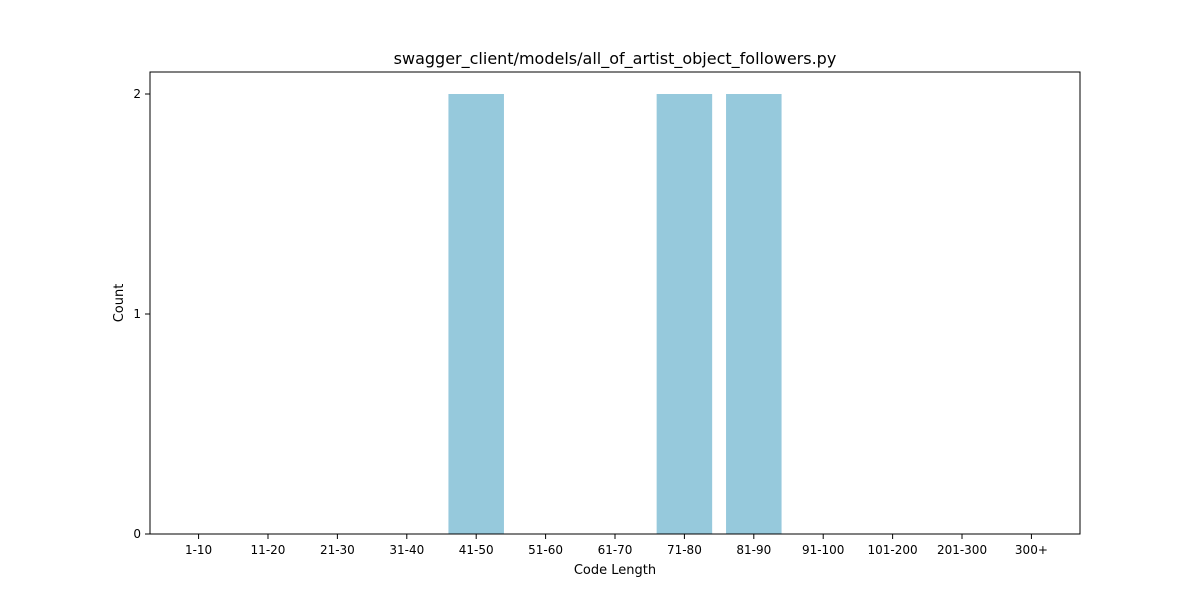 The width and height of the screenshot is (1200, 600). Describe the element at coordinates (684, 550) in the screenshot. I see `x-tick-label: 71-80` at that location.